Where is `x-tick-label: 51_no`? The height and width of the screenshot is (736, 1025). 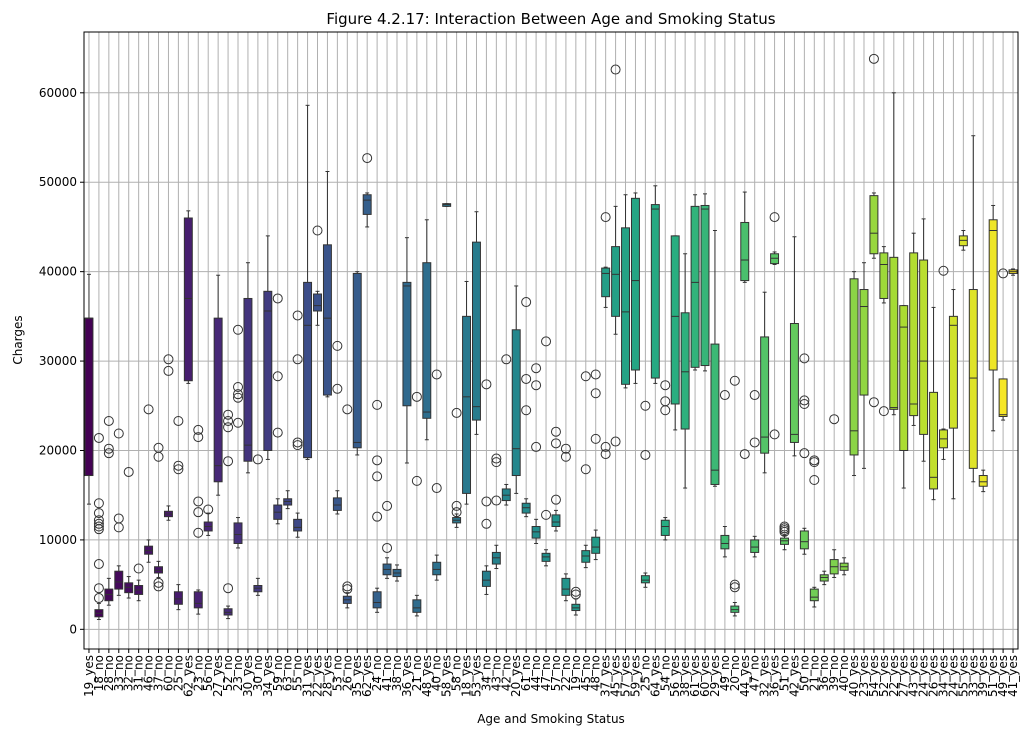
x-tick-label: 51_no is located at coordinates (785, 673).